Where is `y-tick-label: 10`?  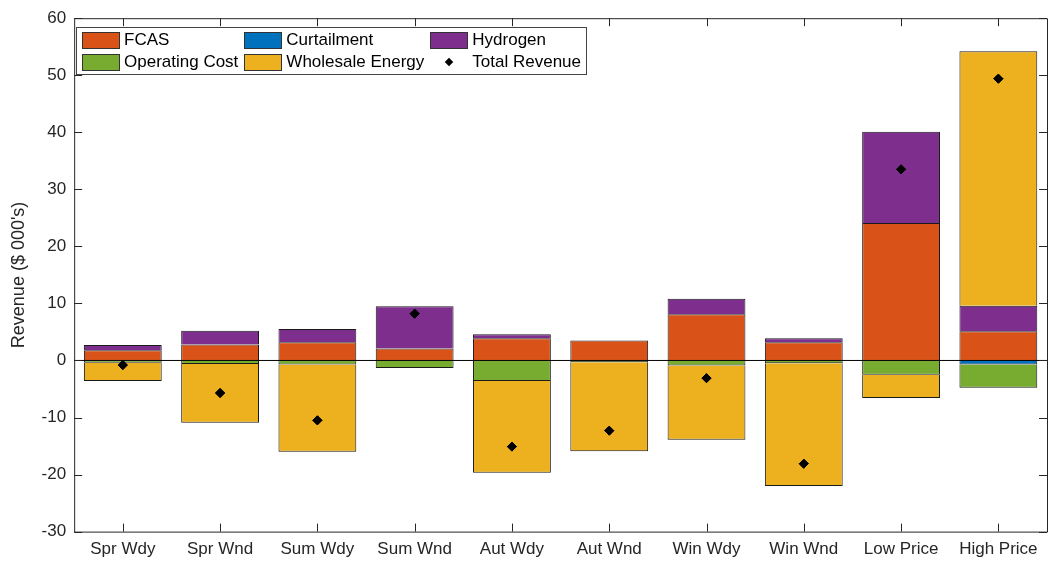 y-tick-label: 10 is located at coordinates (57, 303).